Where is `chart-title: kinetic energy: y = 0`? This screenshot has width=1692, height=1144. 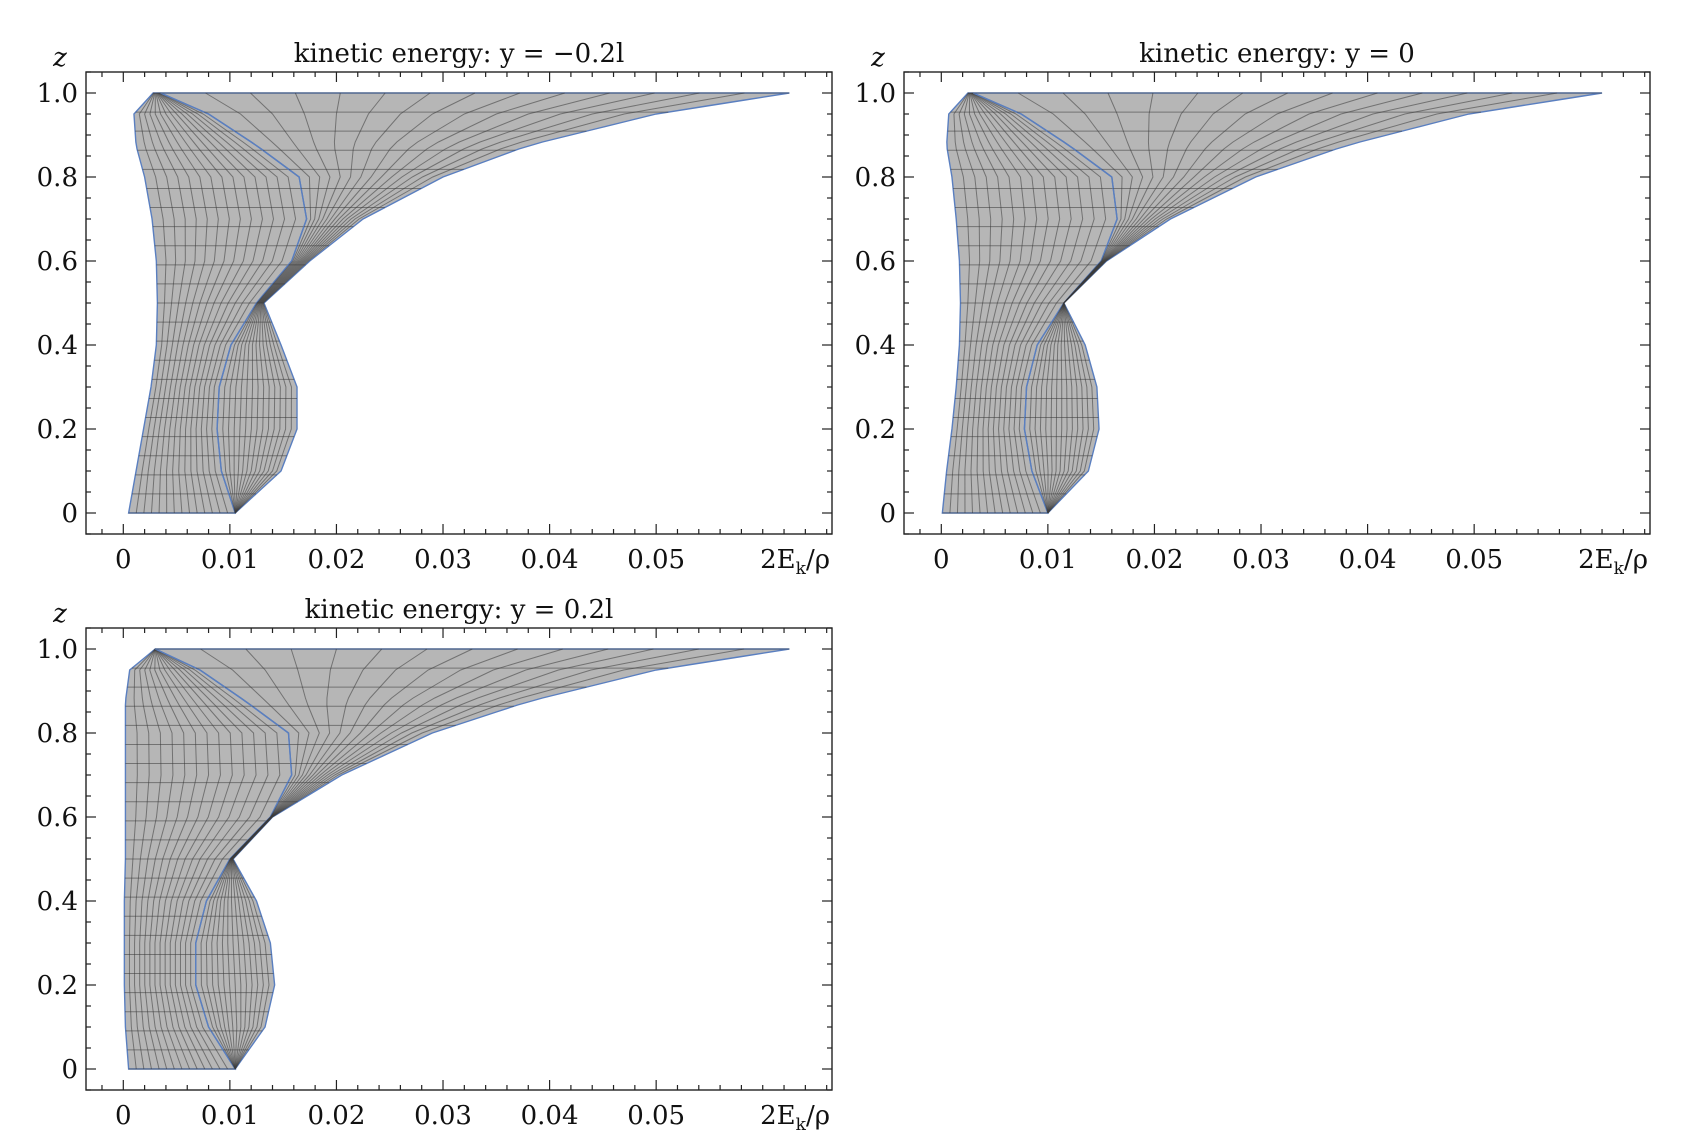
chart-title: kinetic energy: y = 0 is located at coordinates (1277, 54).